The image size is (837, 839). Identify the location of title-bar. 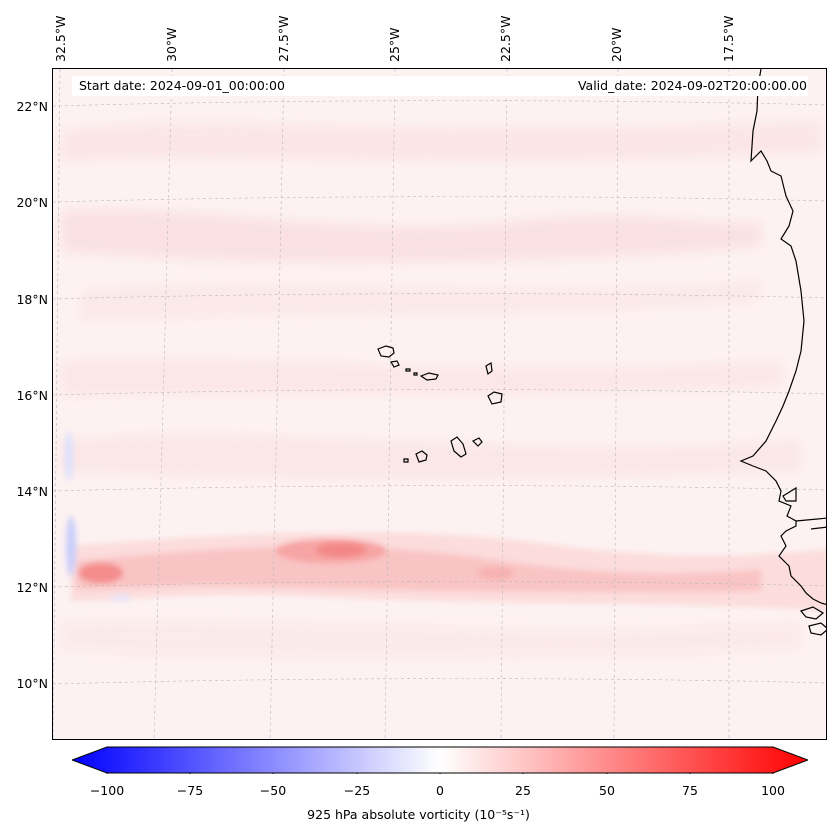
(440, 86).